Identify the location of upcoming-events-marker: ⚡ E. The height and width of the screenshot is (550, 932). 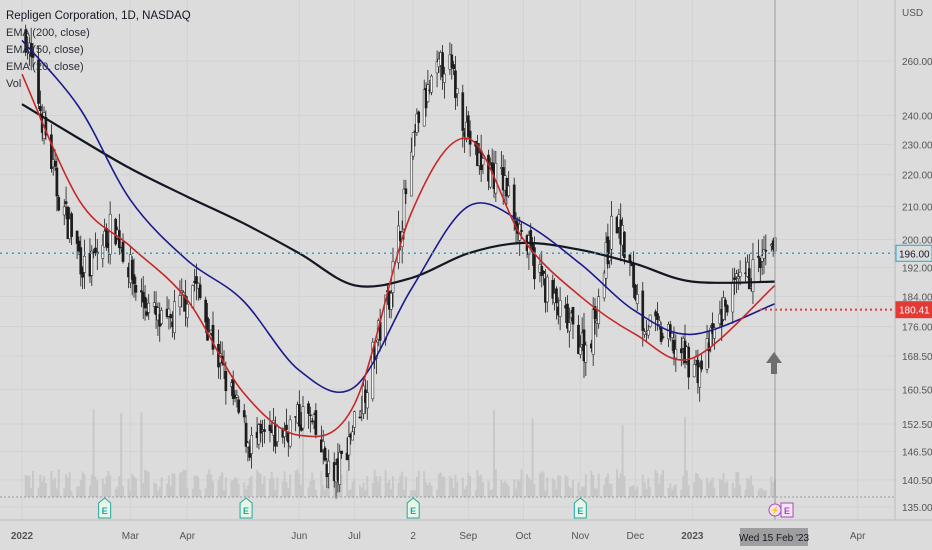
(781, 510).